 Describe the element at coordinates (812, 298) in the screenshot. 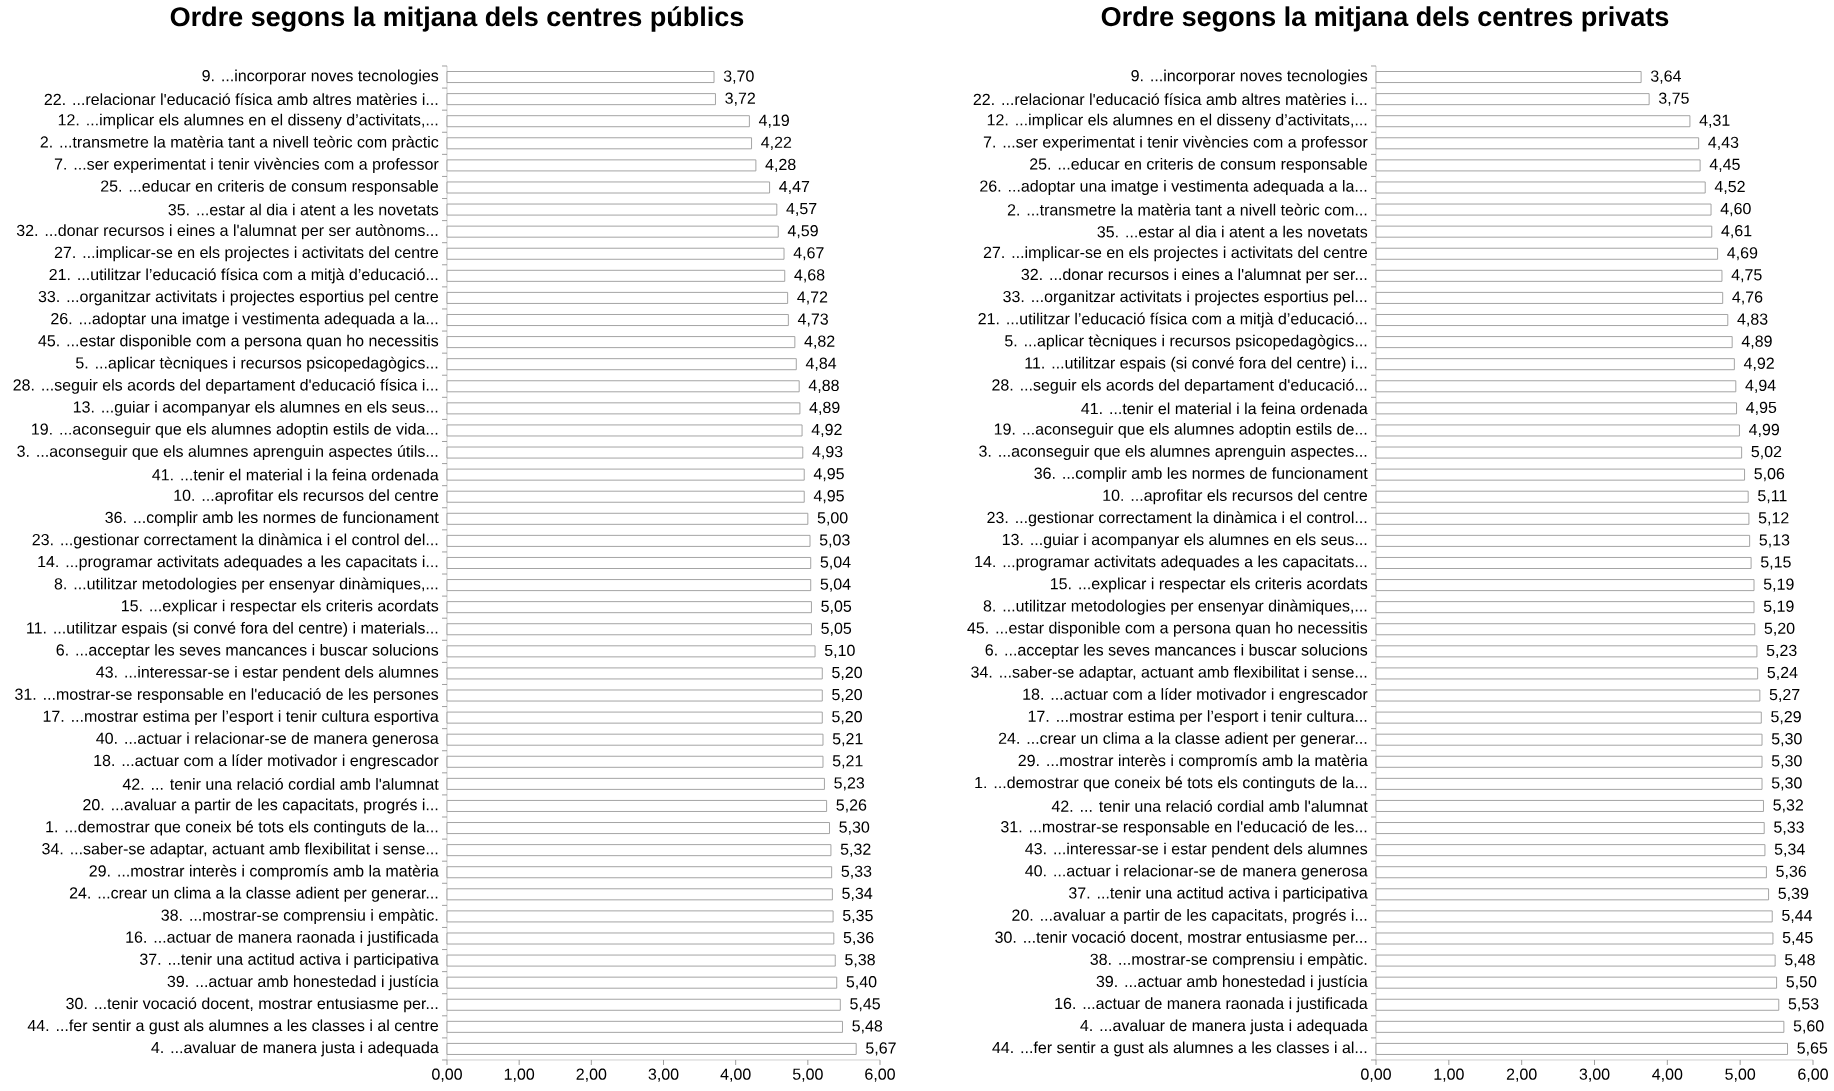

I see `data-label: 4,72` at that location.